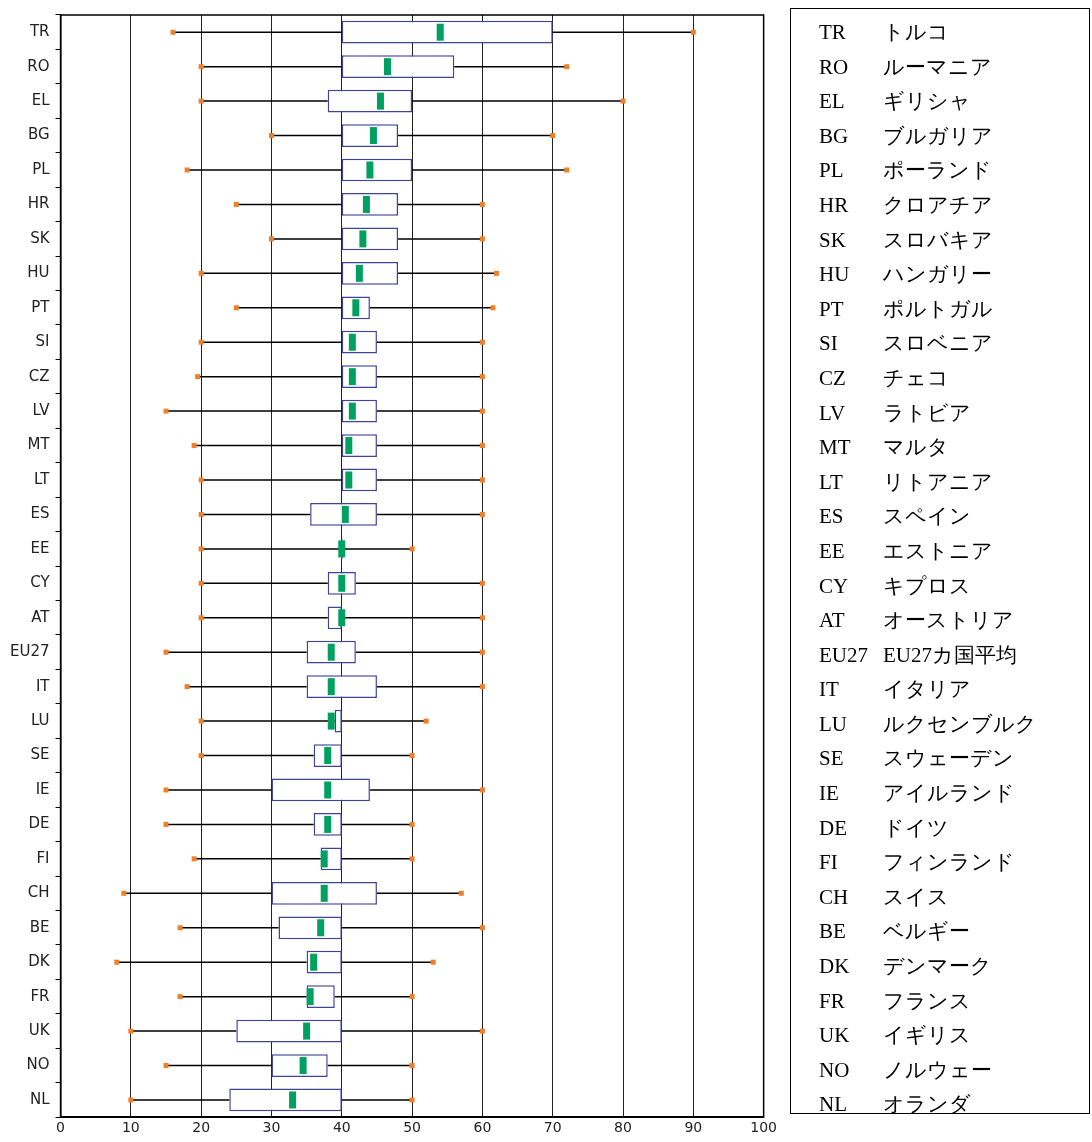 Image resolution: width=1092 pixels, height=1142 pixels. Describe the element at coordinates (412, 1127) in the screenshot. I see `x-tick-label: 50` at that location.